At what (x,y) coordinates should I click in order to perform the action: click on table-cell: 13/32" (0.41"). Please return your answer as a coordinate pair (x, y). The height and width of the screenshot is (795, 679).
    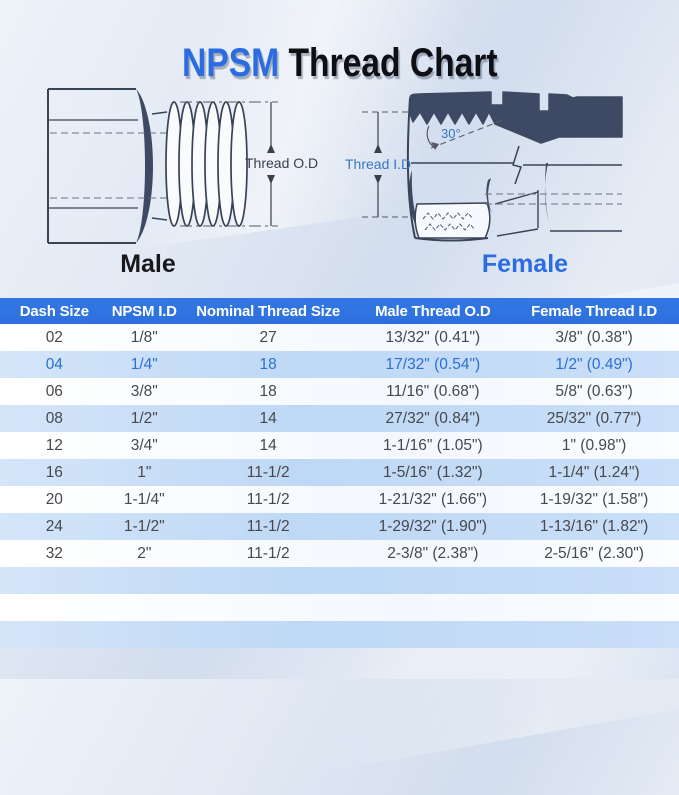
    Looking at the image, I should click on (433, 337).